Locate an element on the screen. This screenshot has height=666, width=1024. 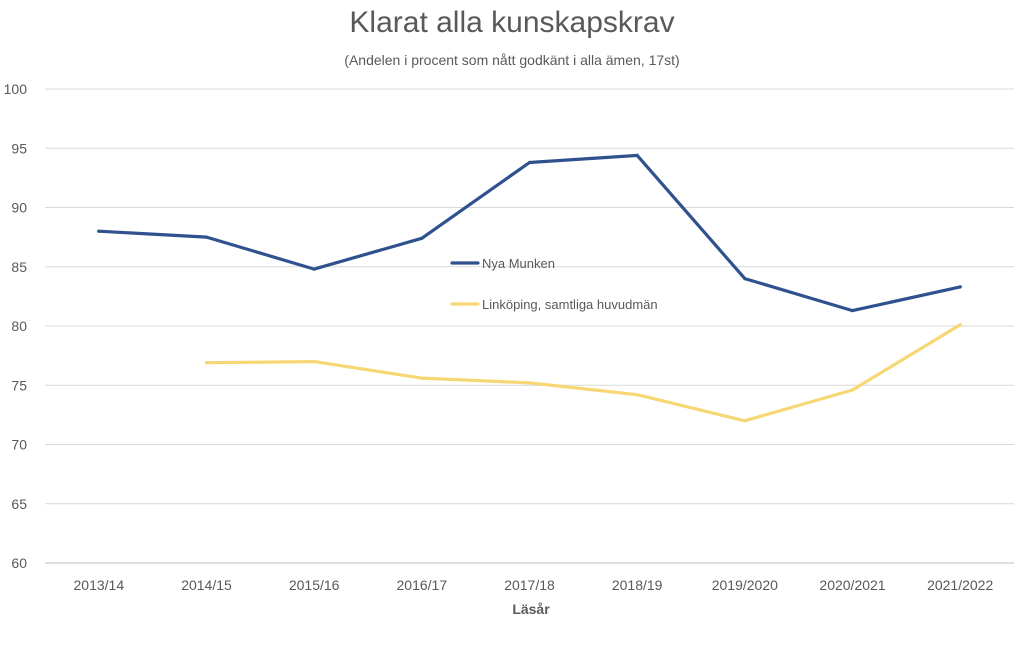
legend-label: Nya Munken is located at coordinates (518, 263).